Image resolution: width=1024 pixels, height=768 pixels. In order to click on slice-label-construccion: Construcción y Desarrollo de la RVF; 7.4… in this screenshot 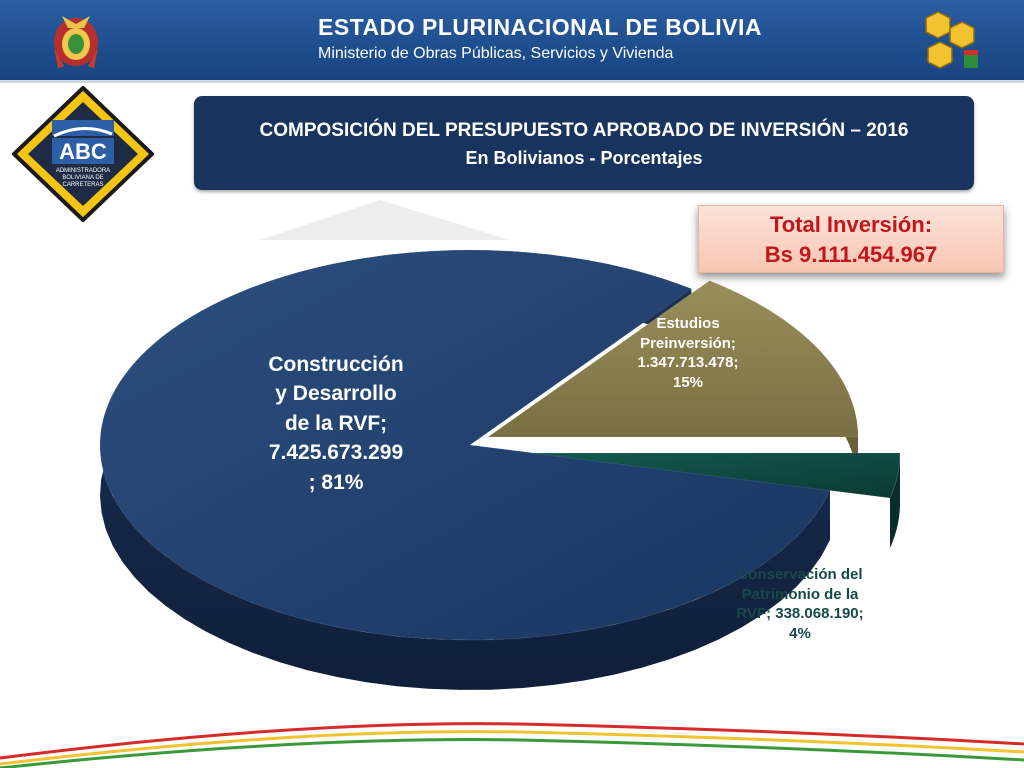, I will do `click(336, 423)`.